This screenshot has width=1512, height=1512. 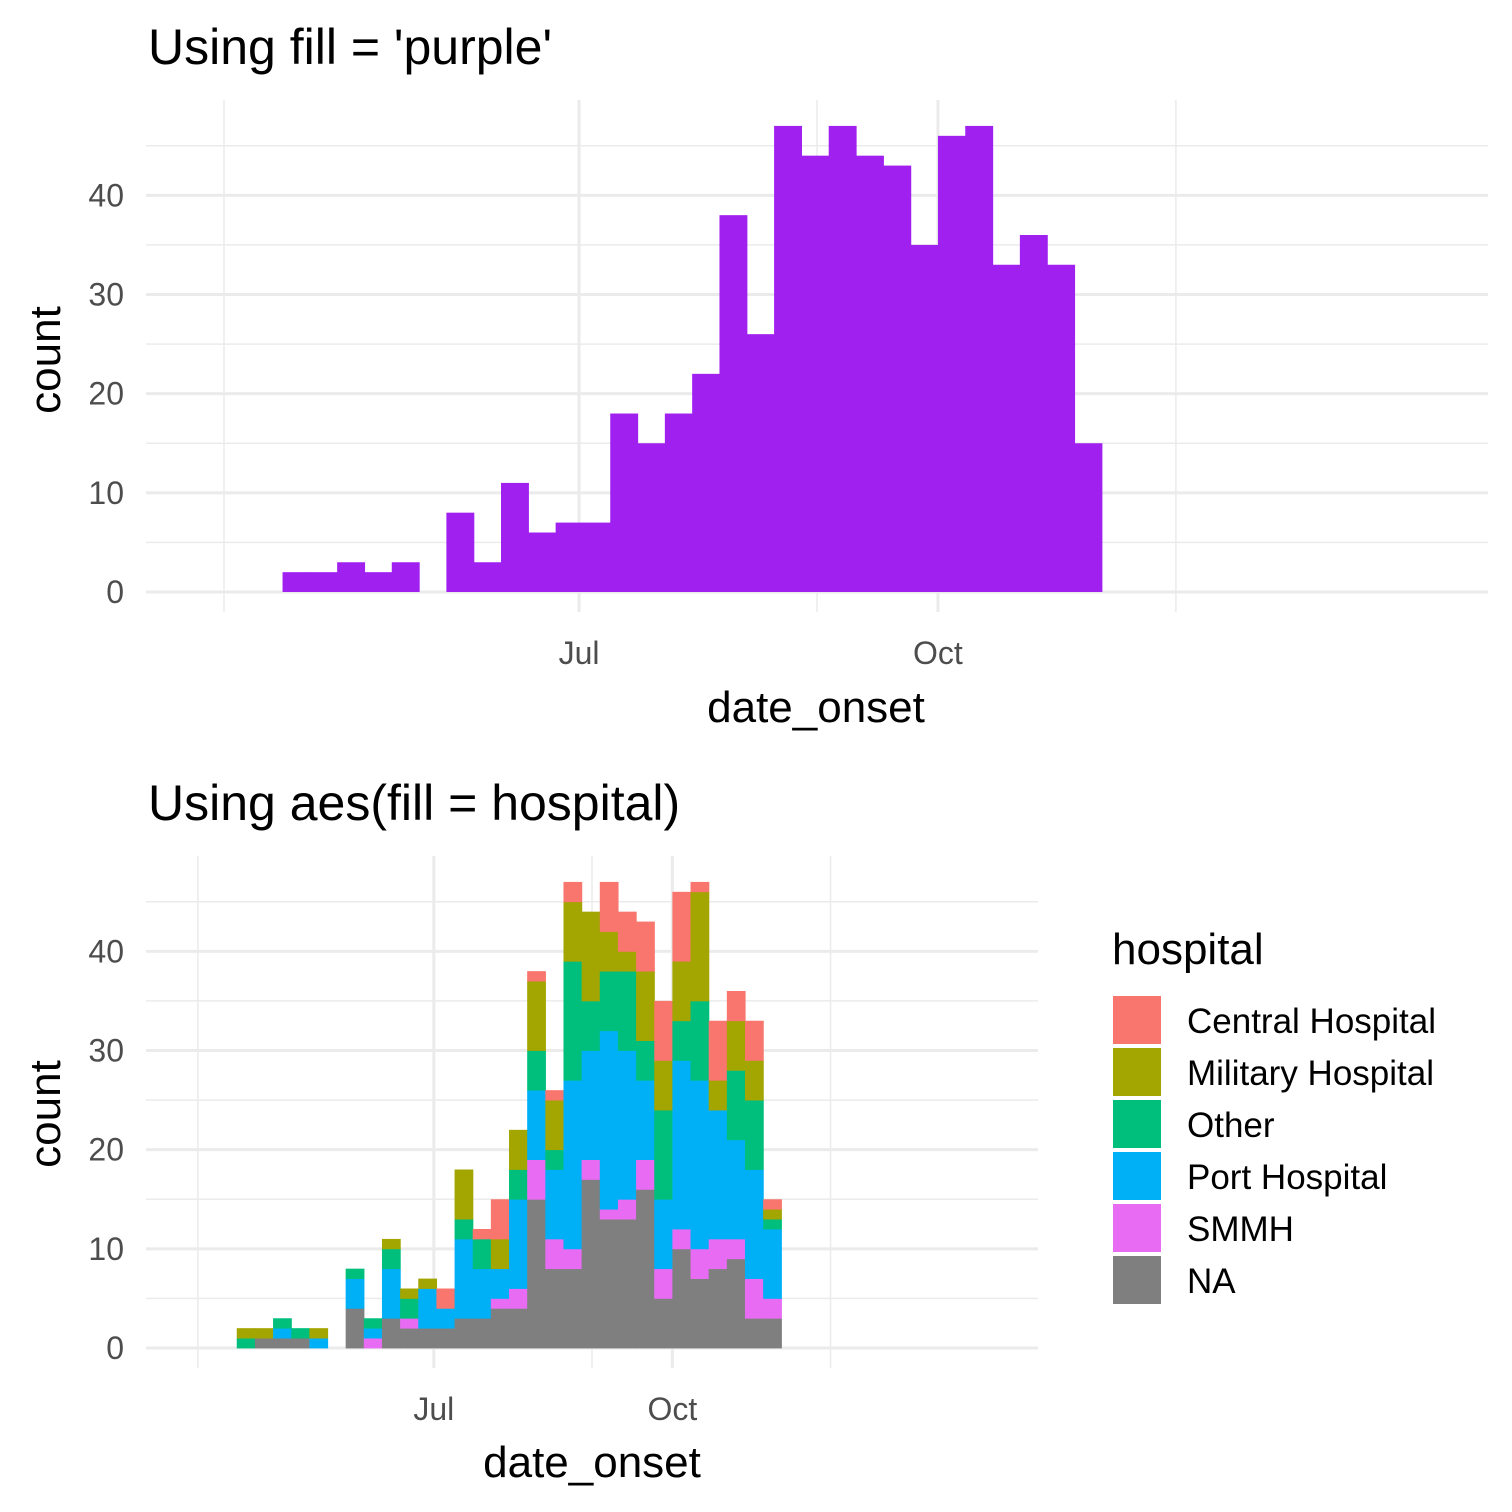 What do you see at coordinates (579, 653) in the screenshot?
I see `x-tick-label: Jul` at bounding box center [579, 653].